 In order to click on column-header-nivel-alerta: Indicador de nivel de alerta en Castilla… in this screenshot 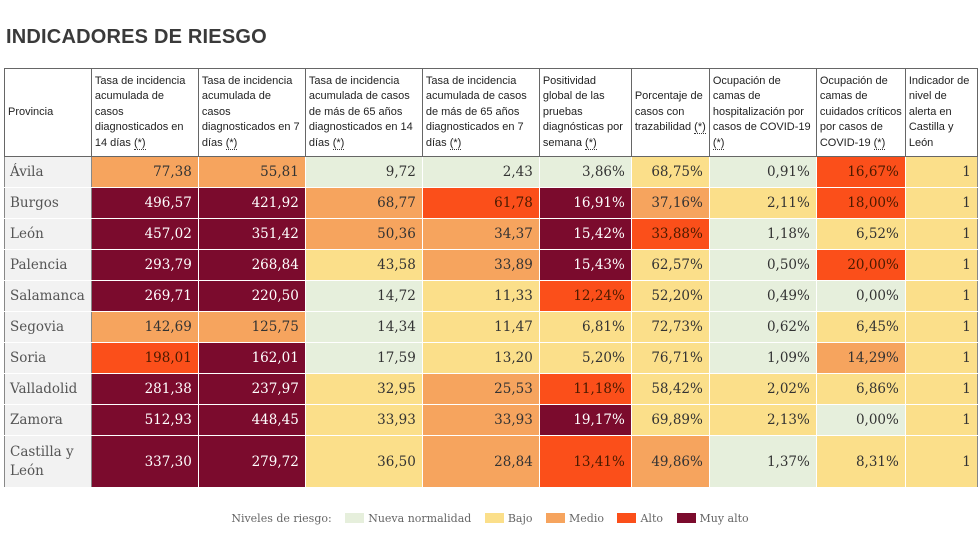, I will do `click(941, 112)`.